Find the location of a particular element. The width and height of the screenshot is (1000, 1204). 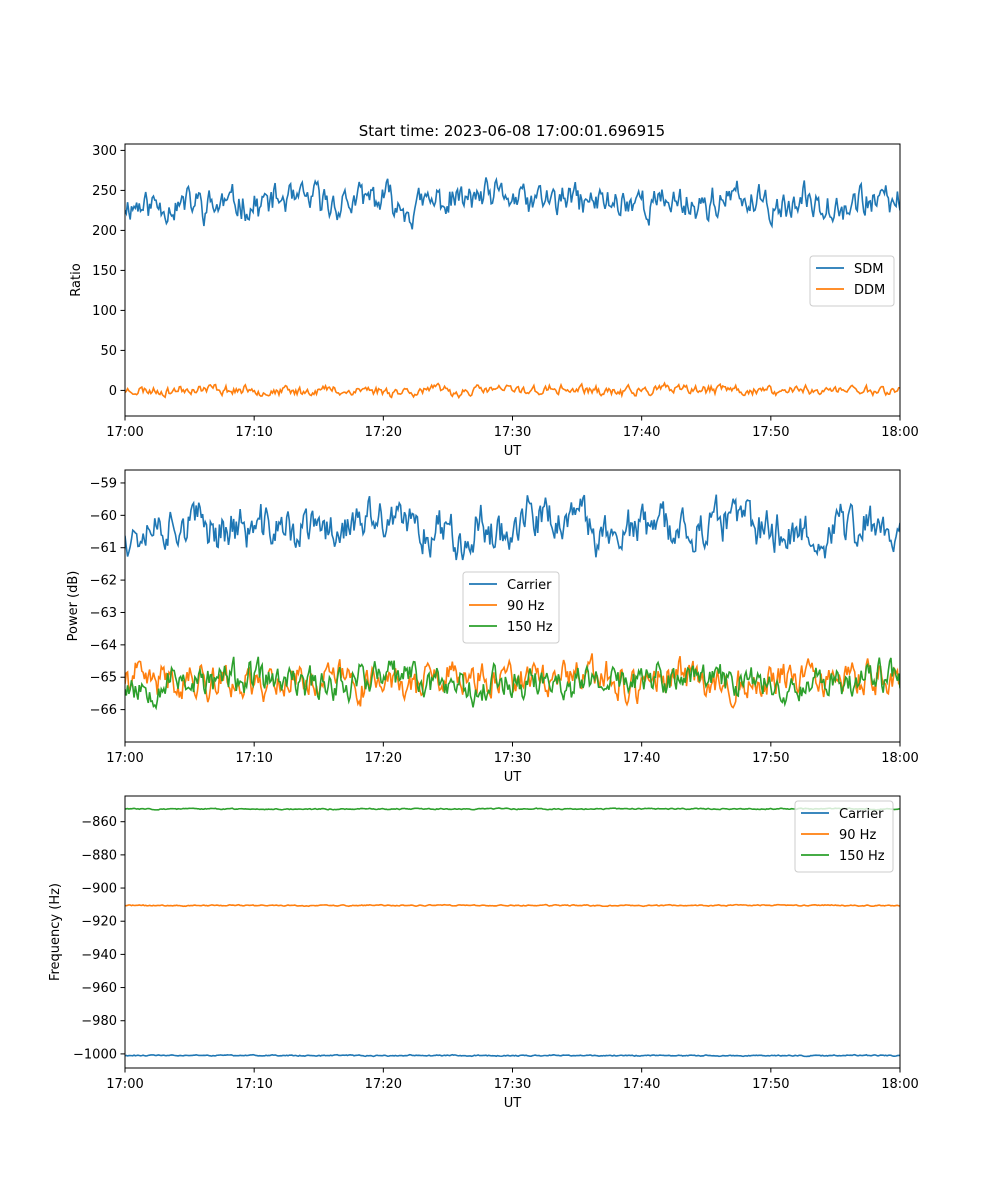

y-tick-label: 100 is located at coordinates (104, 311).